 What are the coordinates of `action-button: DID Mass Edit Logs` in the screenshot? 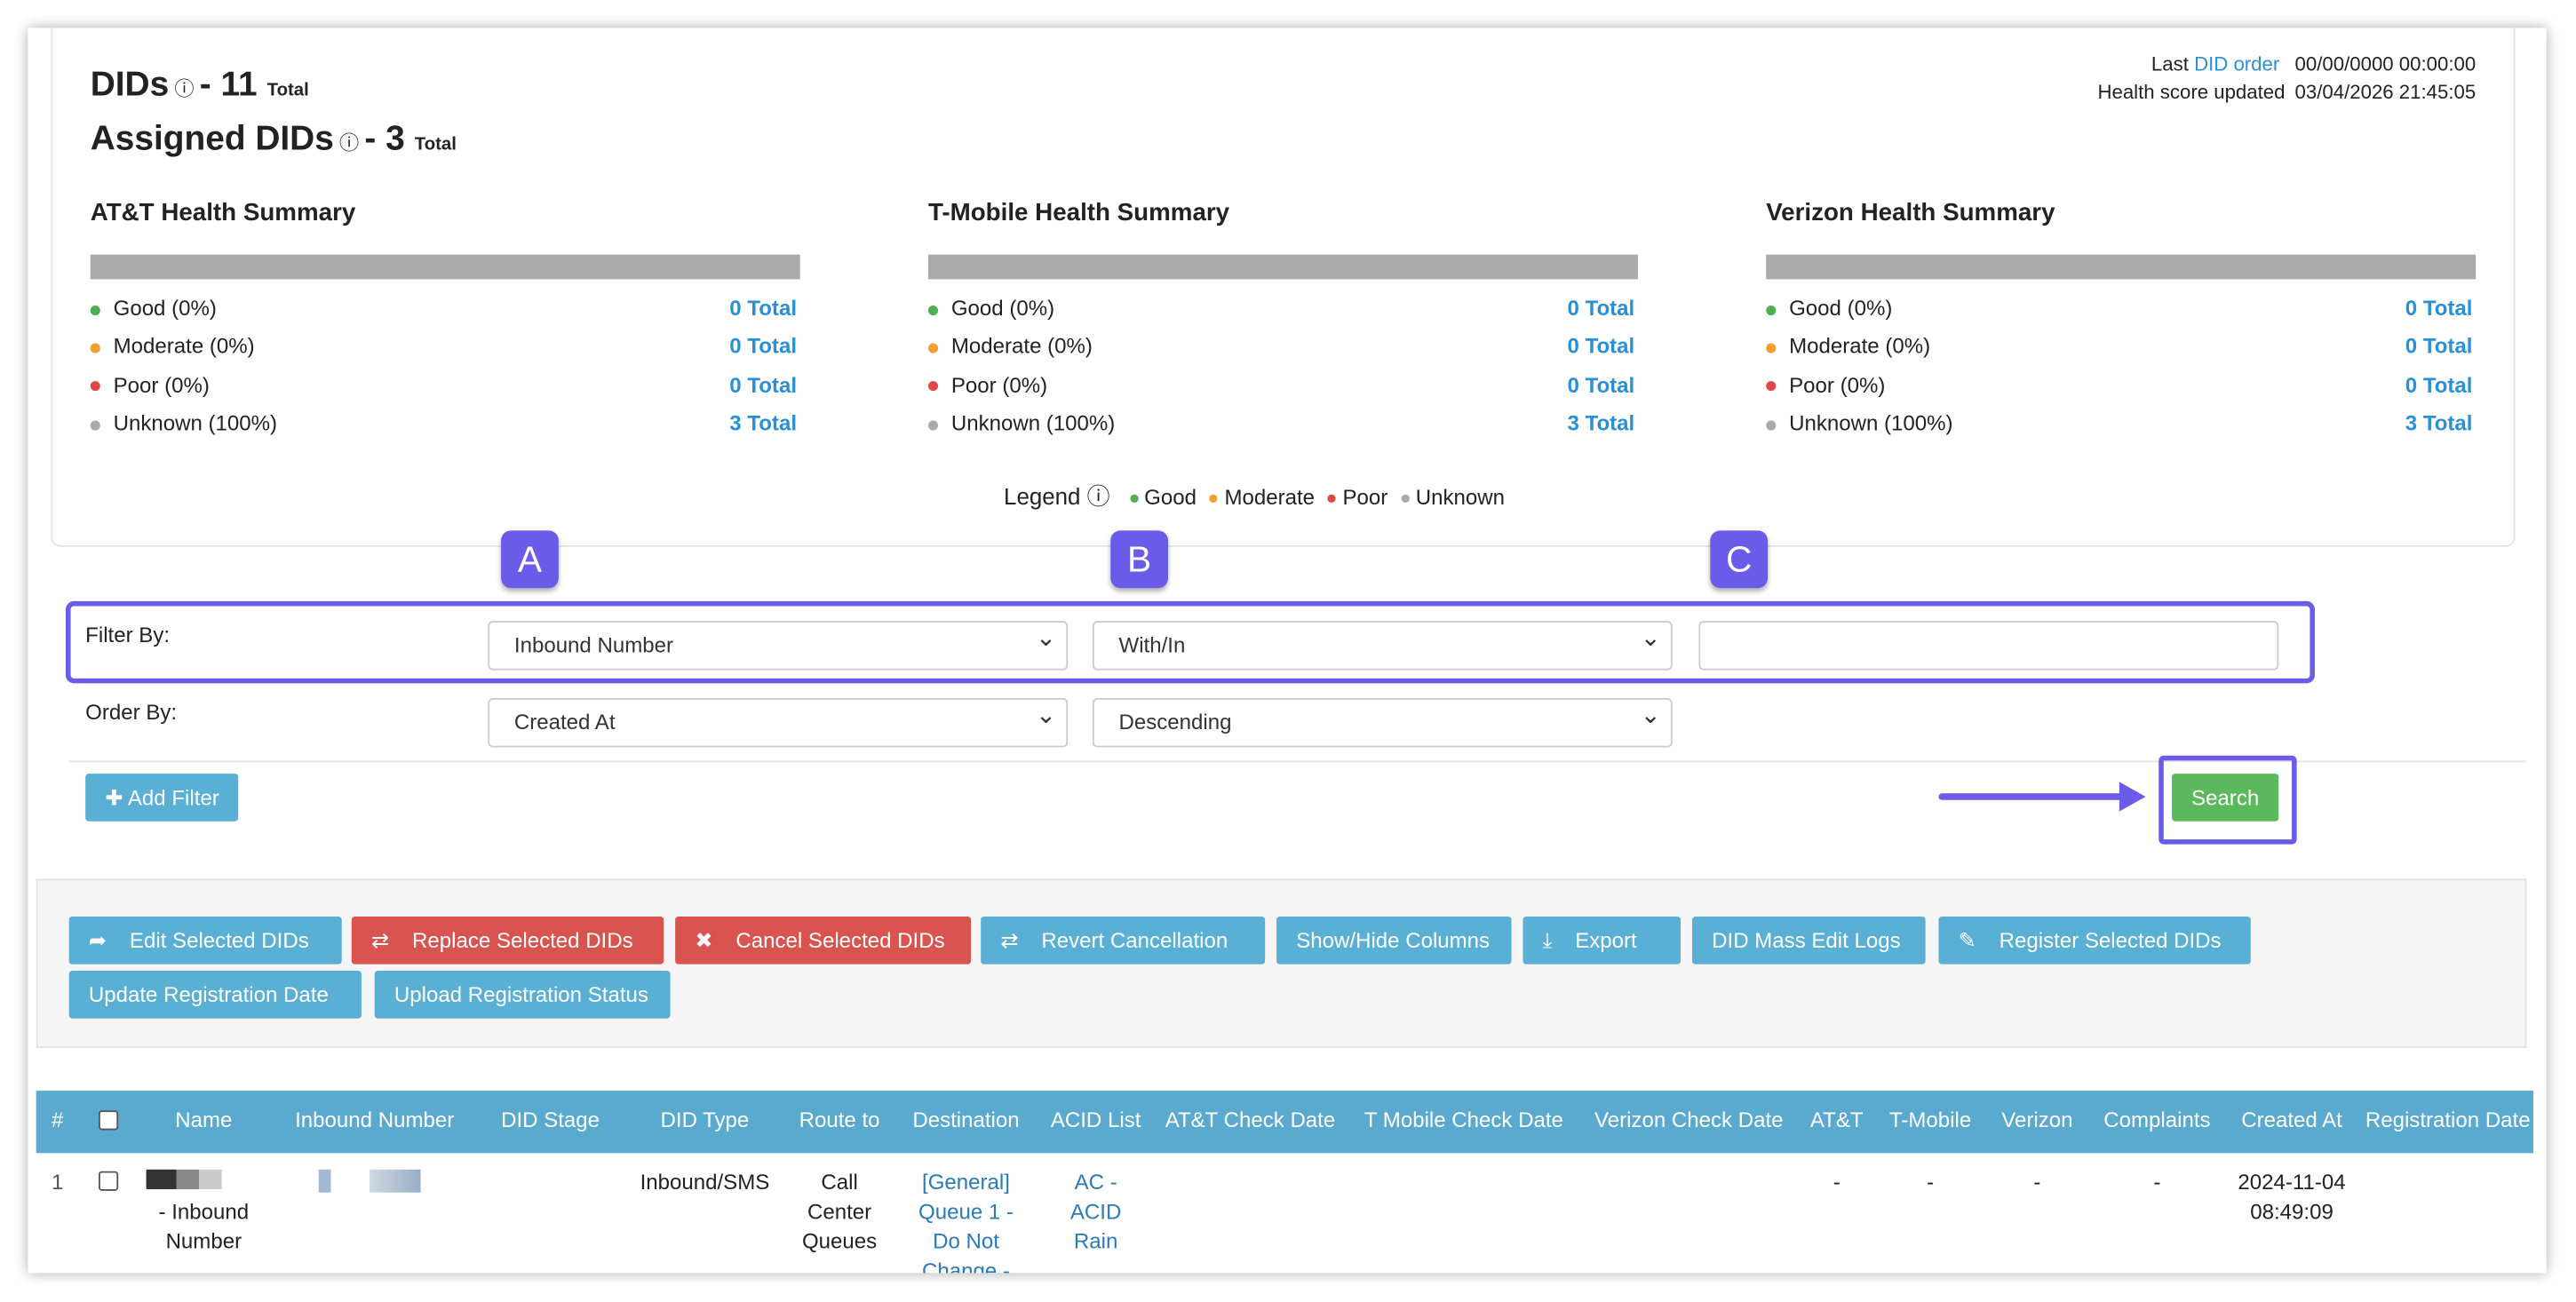 It's located at (1808, 941).